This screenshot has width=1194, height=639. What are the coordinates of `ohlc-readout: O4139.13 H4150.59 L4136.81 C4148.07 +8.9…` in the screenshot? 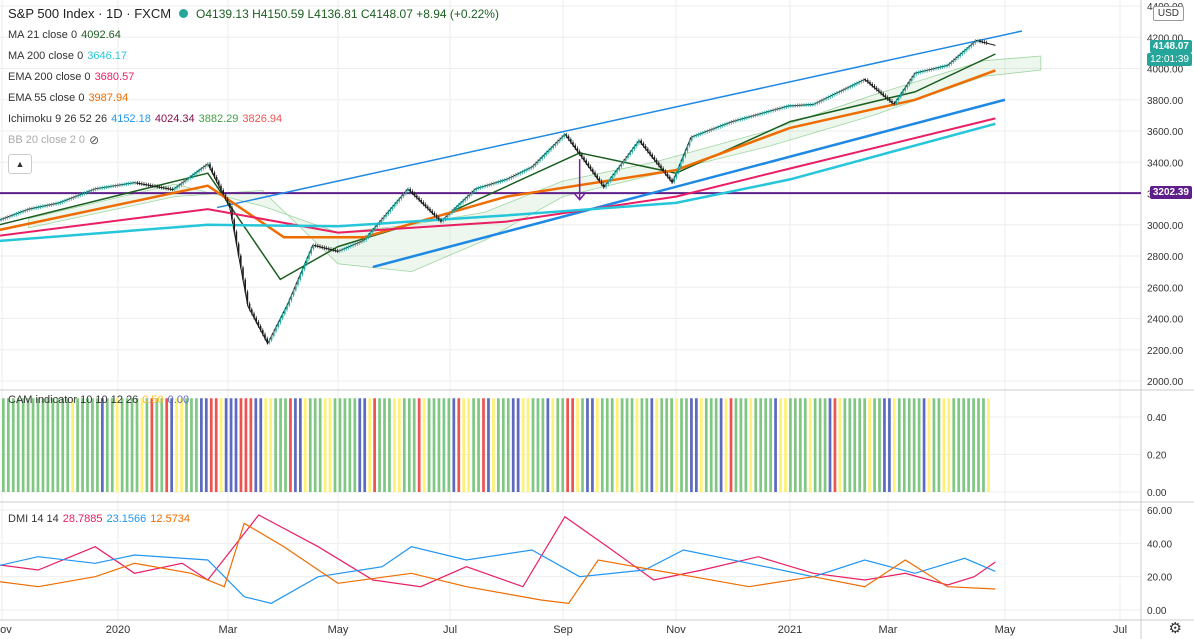 It's located at (347, 13).